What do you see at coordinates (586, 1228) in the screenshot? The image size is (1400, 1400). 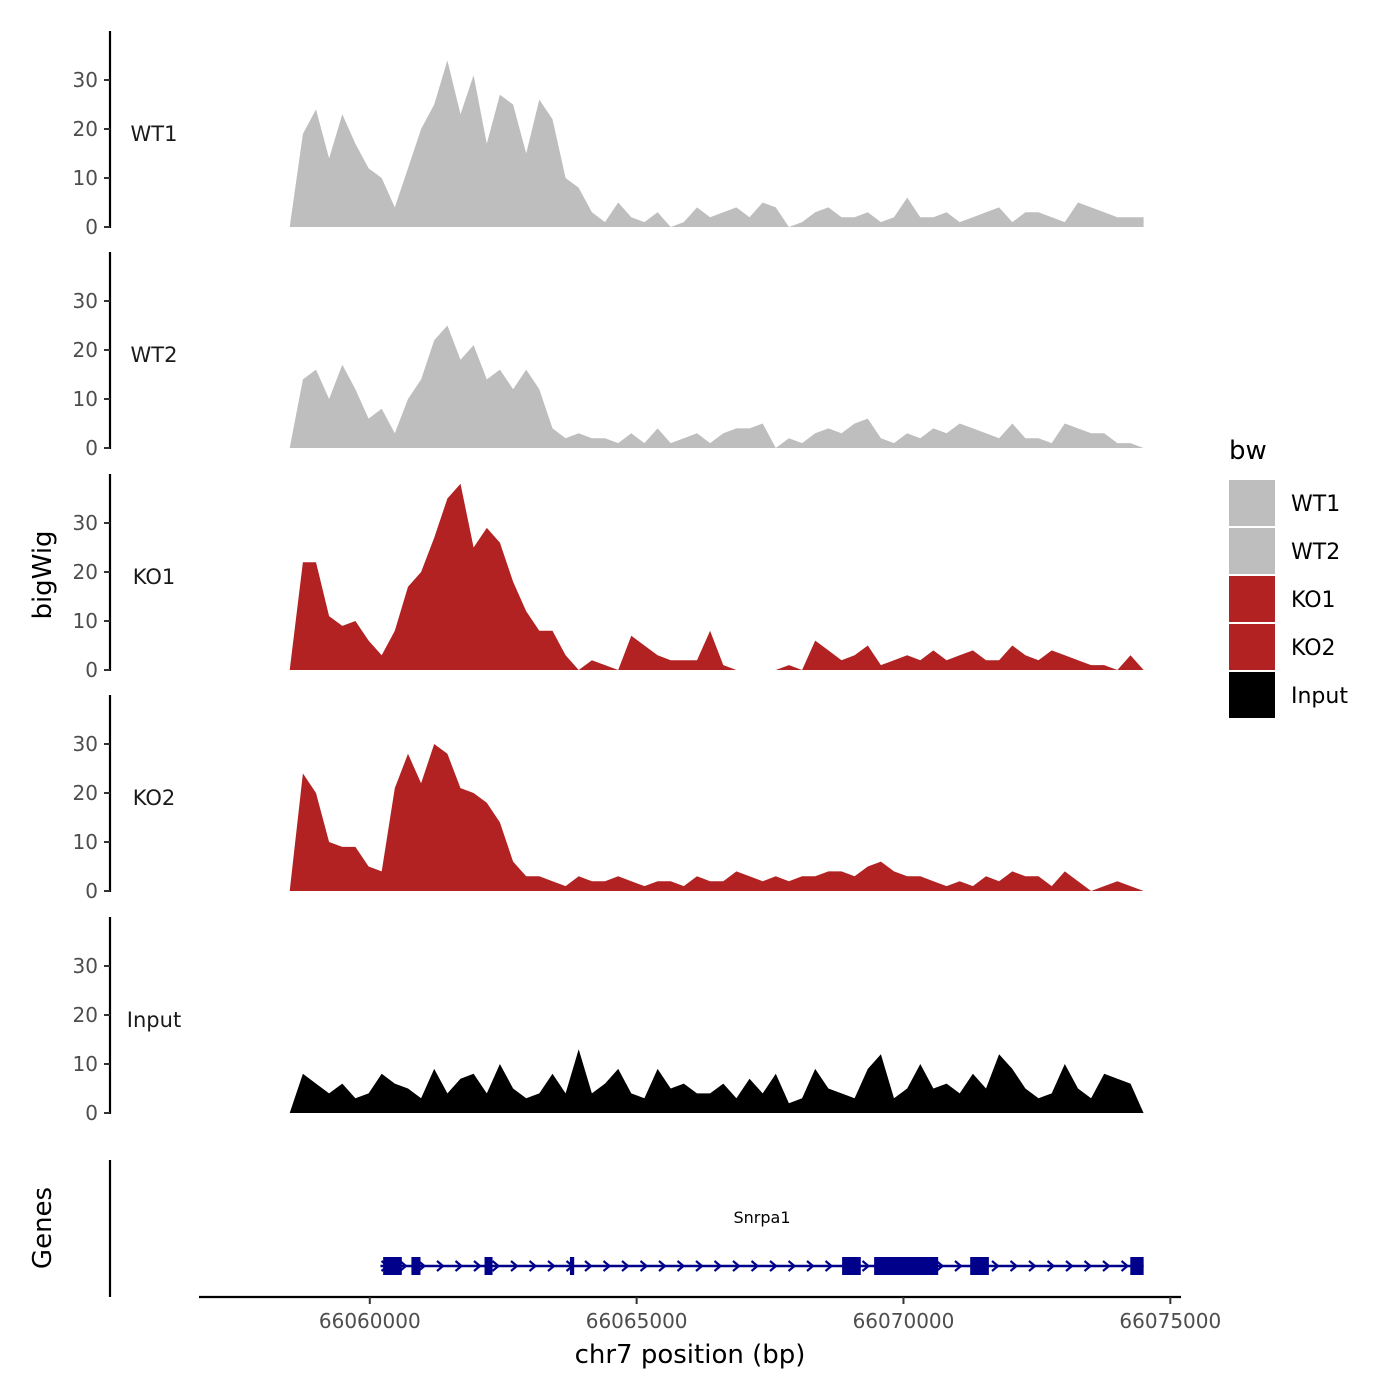 I see `gene-panel: Genes Snrpa1` at bounding box center [586, 1228].